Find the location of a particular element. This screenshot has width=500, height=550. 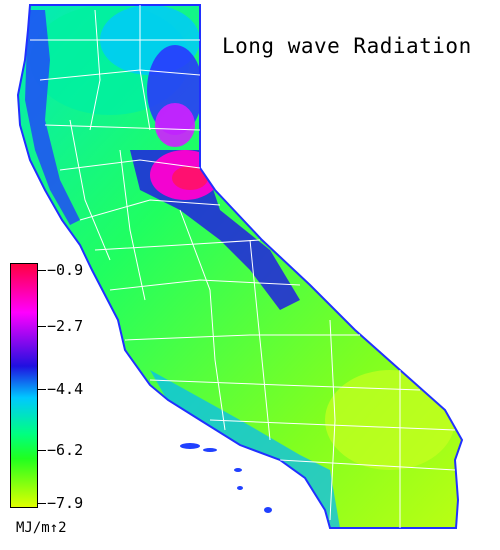

legend-tick-label: −7.9 is located at coordinates (65, 503).